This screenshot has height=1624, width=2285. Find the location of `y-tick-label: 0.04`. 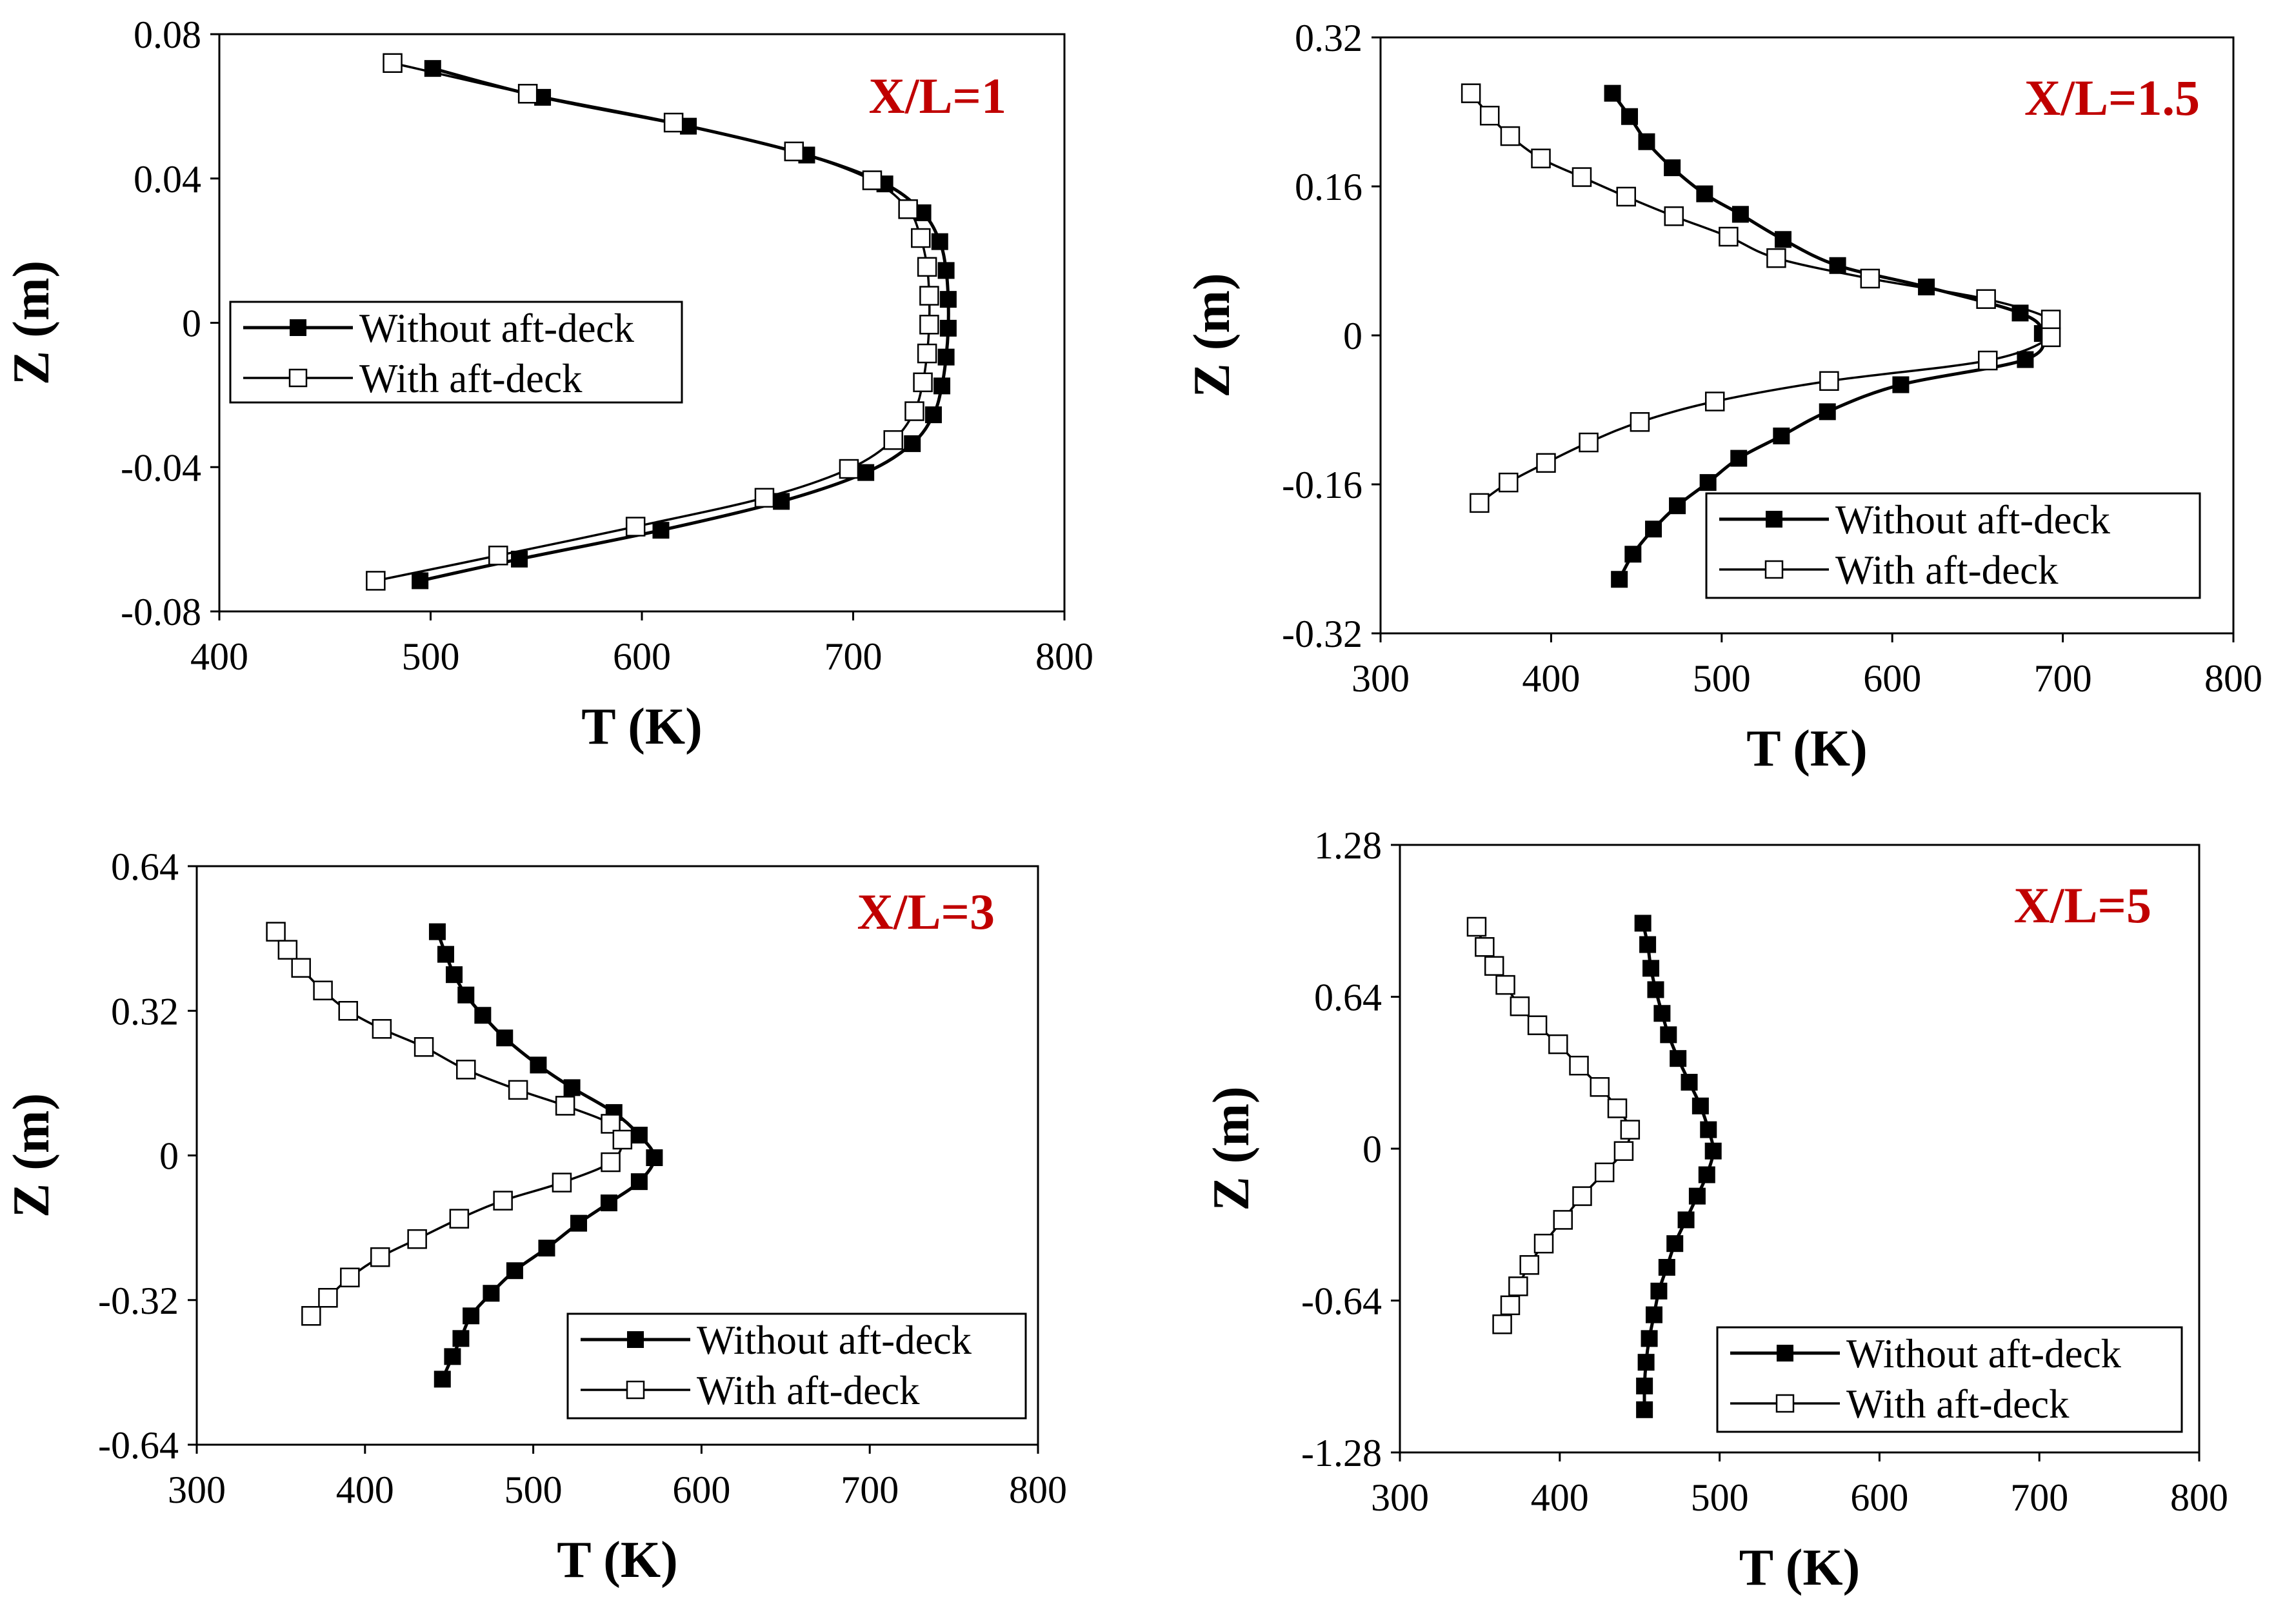

y-tick-label: 0.04 is located at coordinates (167, 179).